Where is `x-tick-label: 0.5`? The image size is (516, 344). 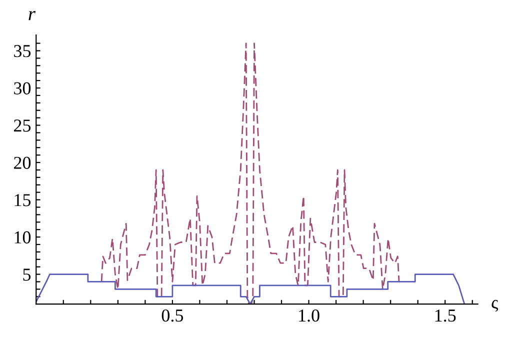
x-tick-label: 0.5 is located at coordinates (173, 315).